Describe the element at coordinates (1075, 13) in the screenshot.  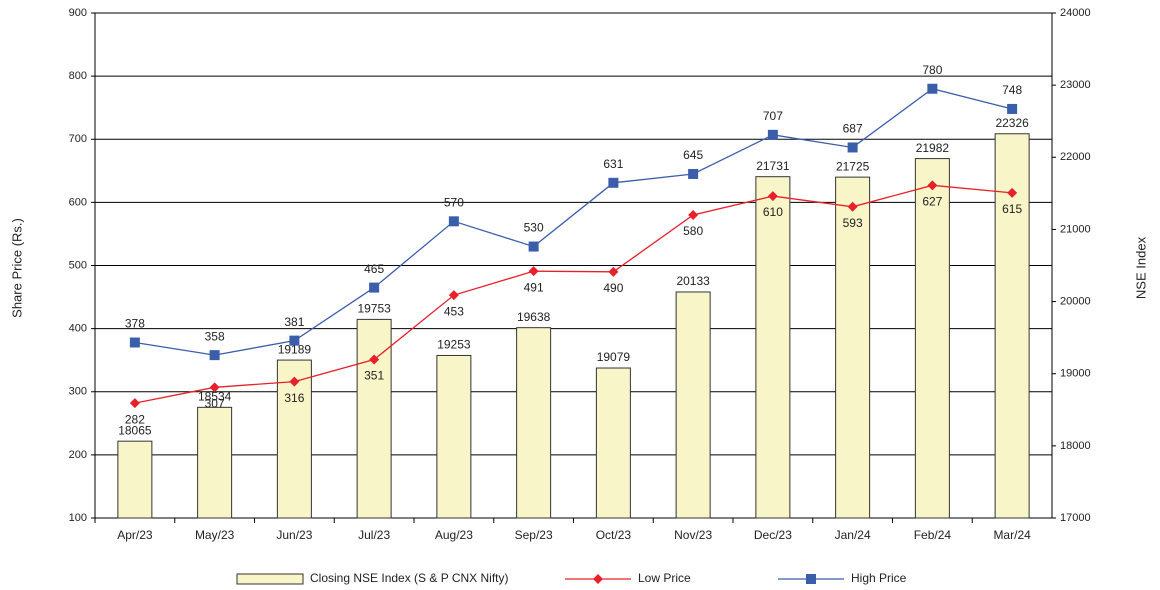
I see `y2-tick-label: 24000` at that location.